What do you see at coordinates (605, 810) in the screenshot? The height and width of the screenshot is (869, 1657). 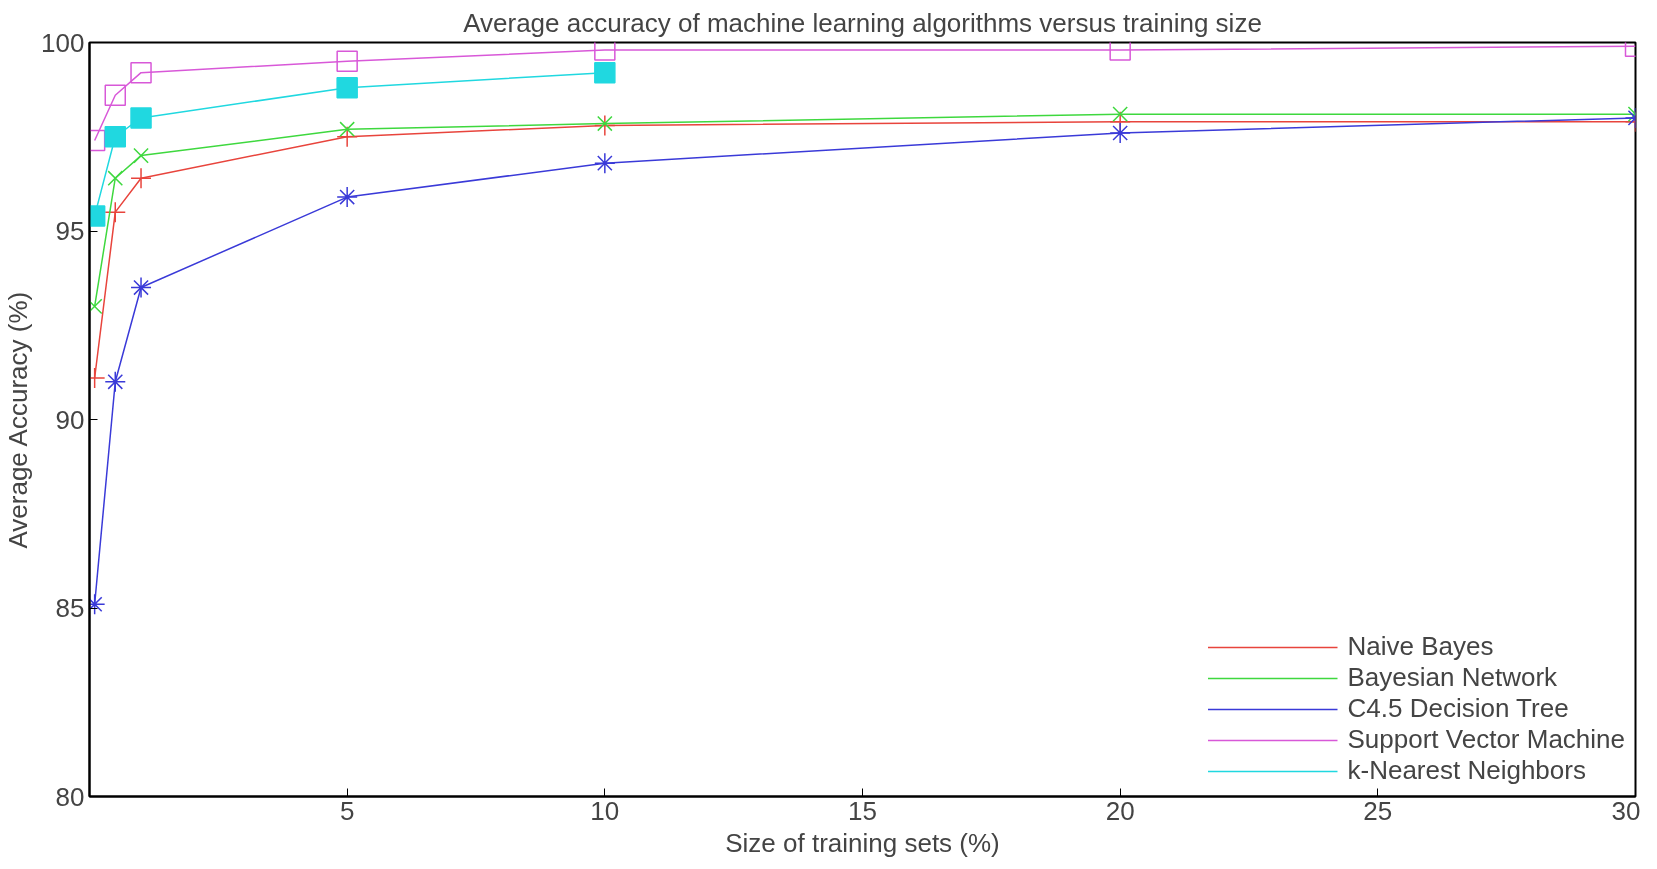 I see `x-tick-label: 10` at bounding box center [605, 810].